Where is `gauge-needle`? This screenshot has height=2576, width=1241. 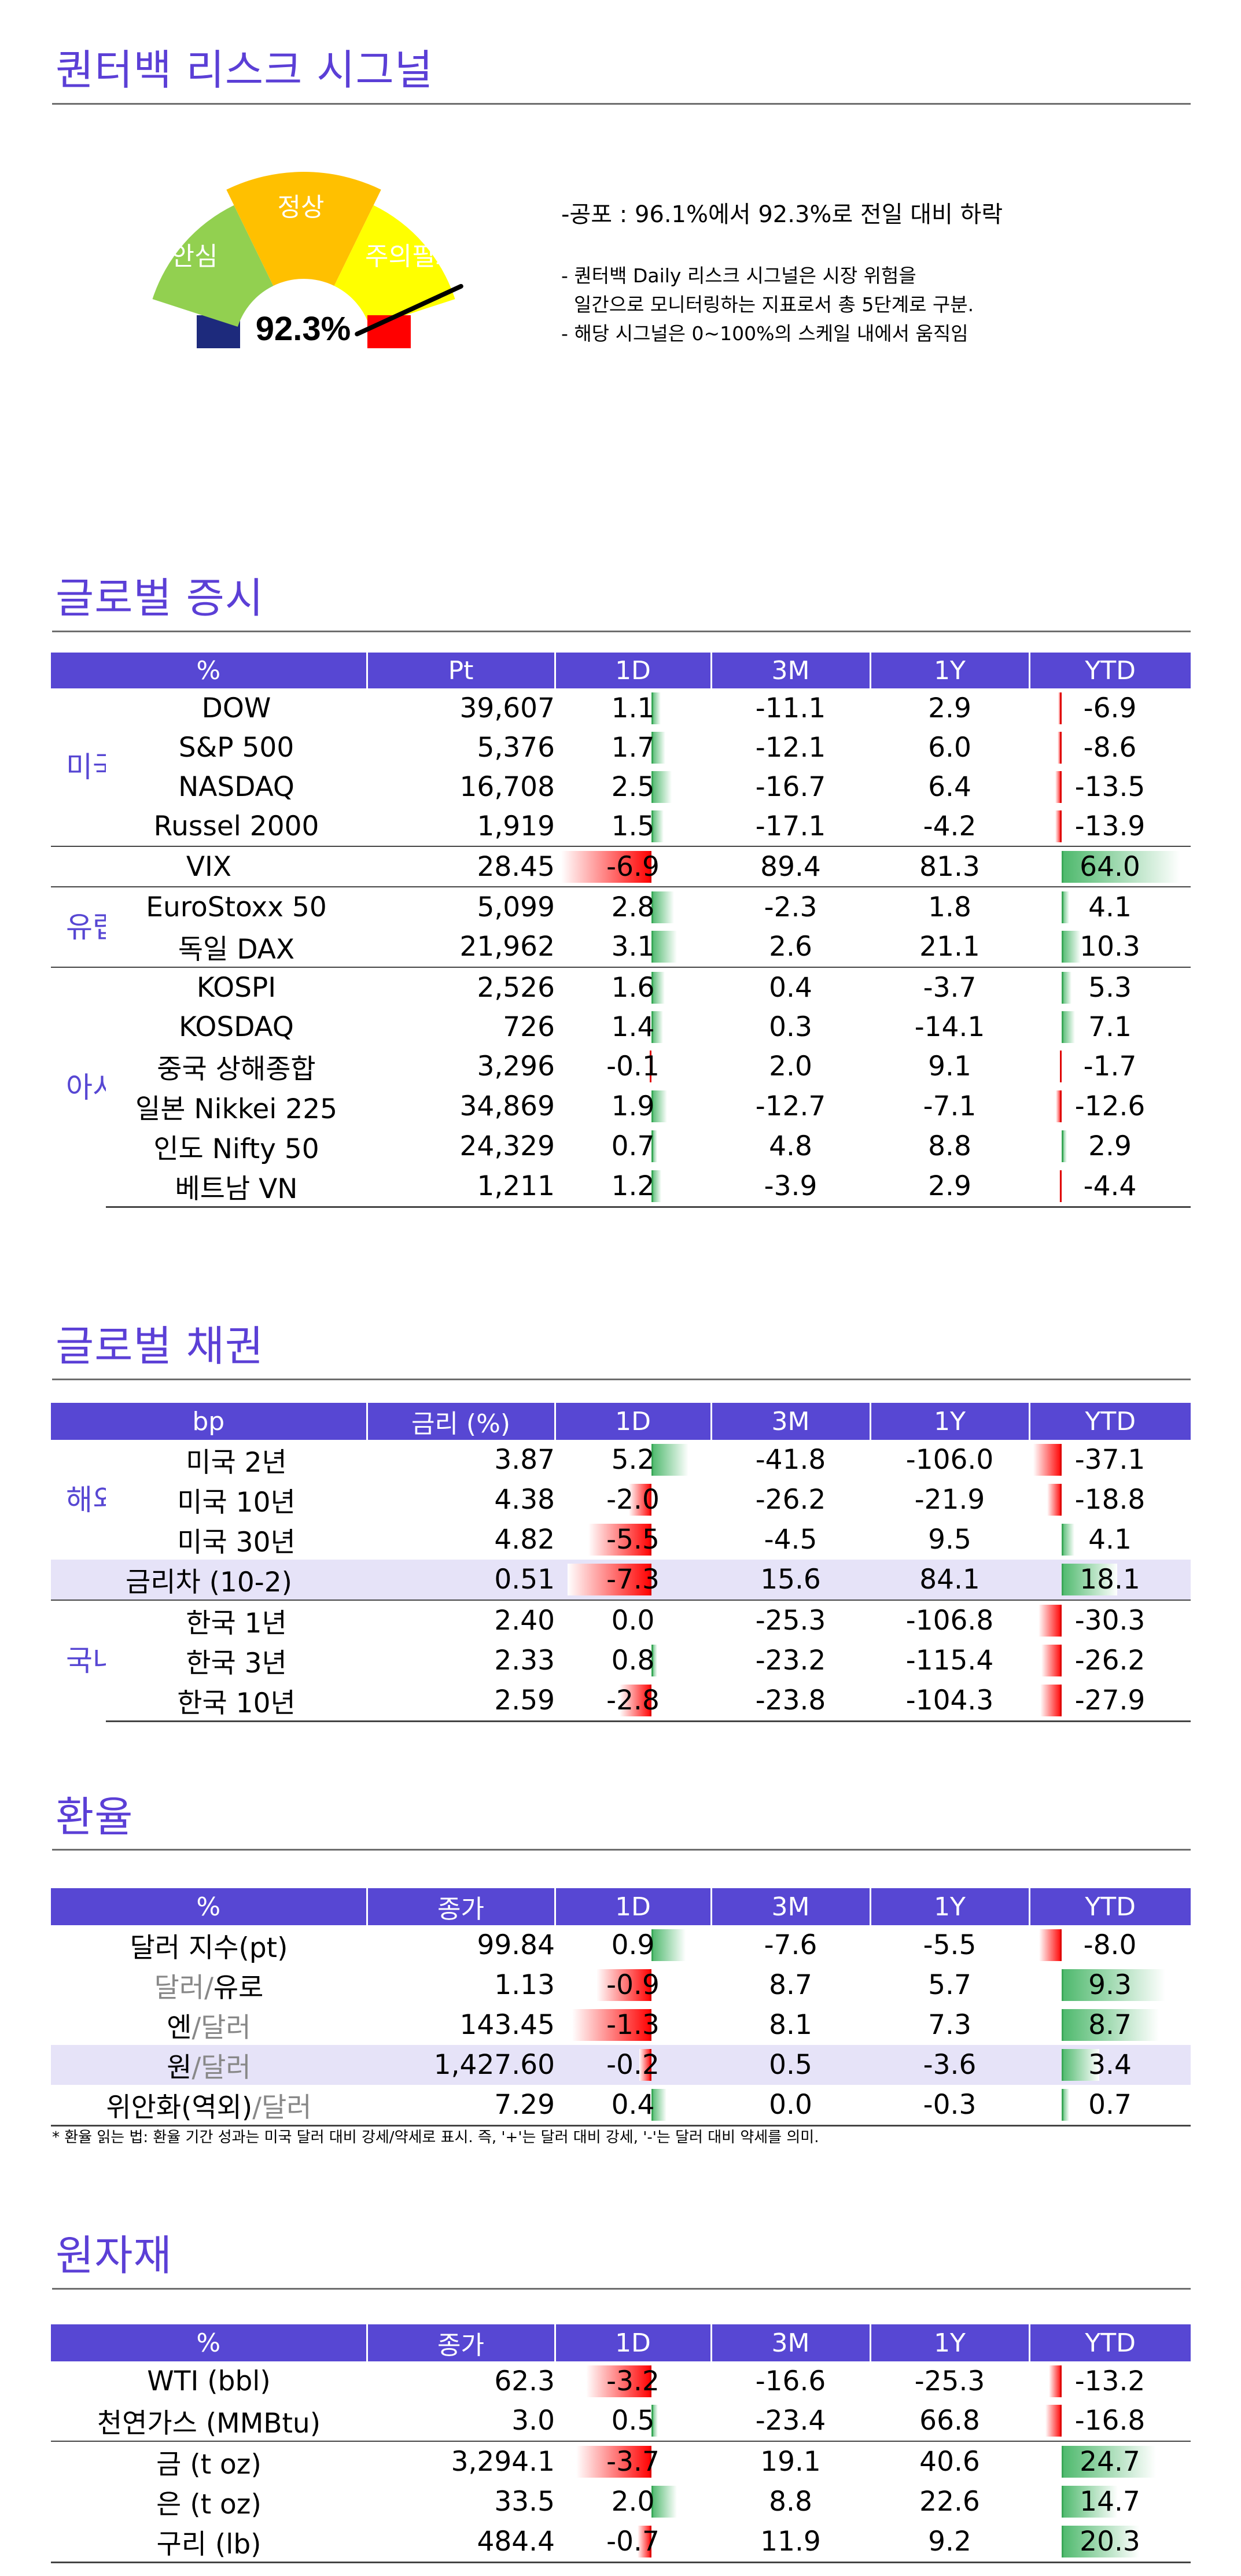
gauge-needle is located at coordinates (409, 310).